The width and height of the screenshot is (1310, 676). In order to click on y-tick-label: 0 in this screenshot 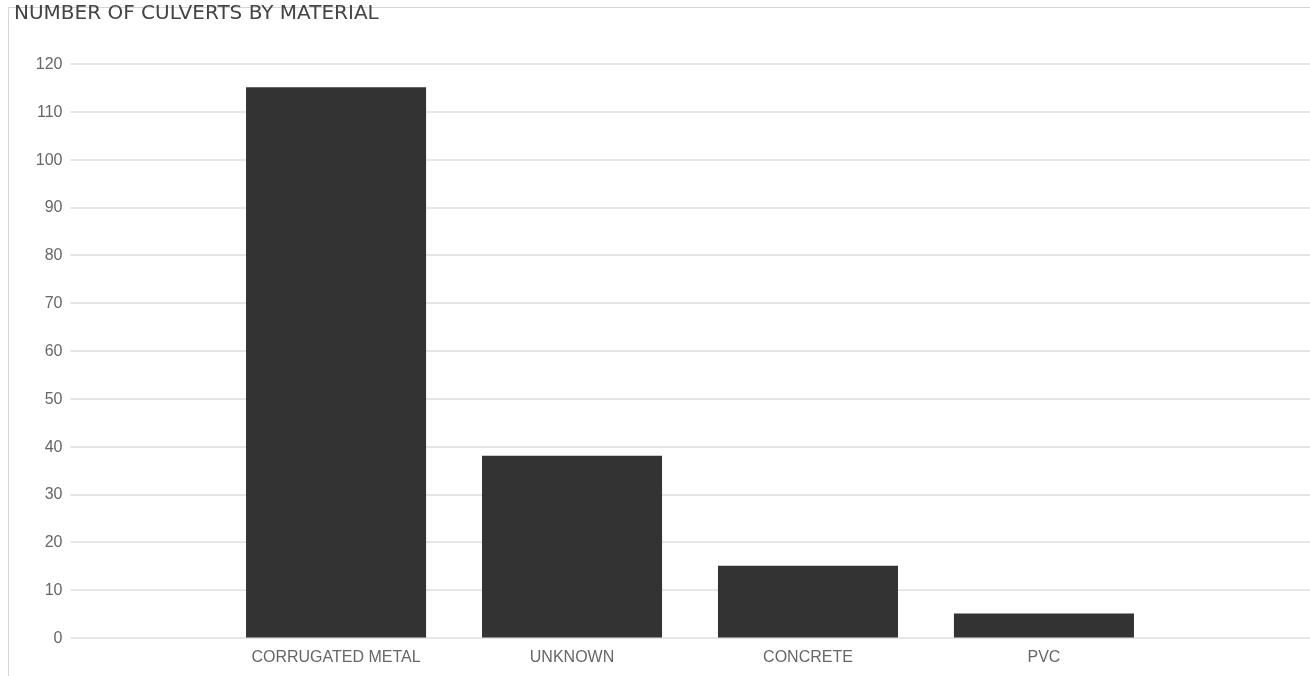, I will do `click(58, 637)`.